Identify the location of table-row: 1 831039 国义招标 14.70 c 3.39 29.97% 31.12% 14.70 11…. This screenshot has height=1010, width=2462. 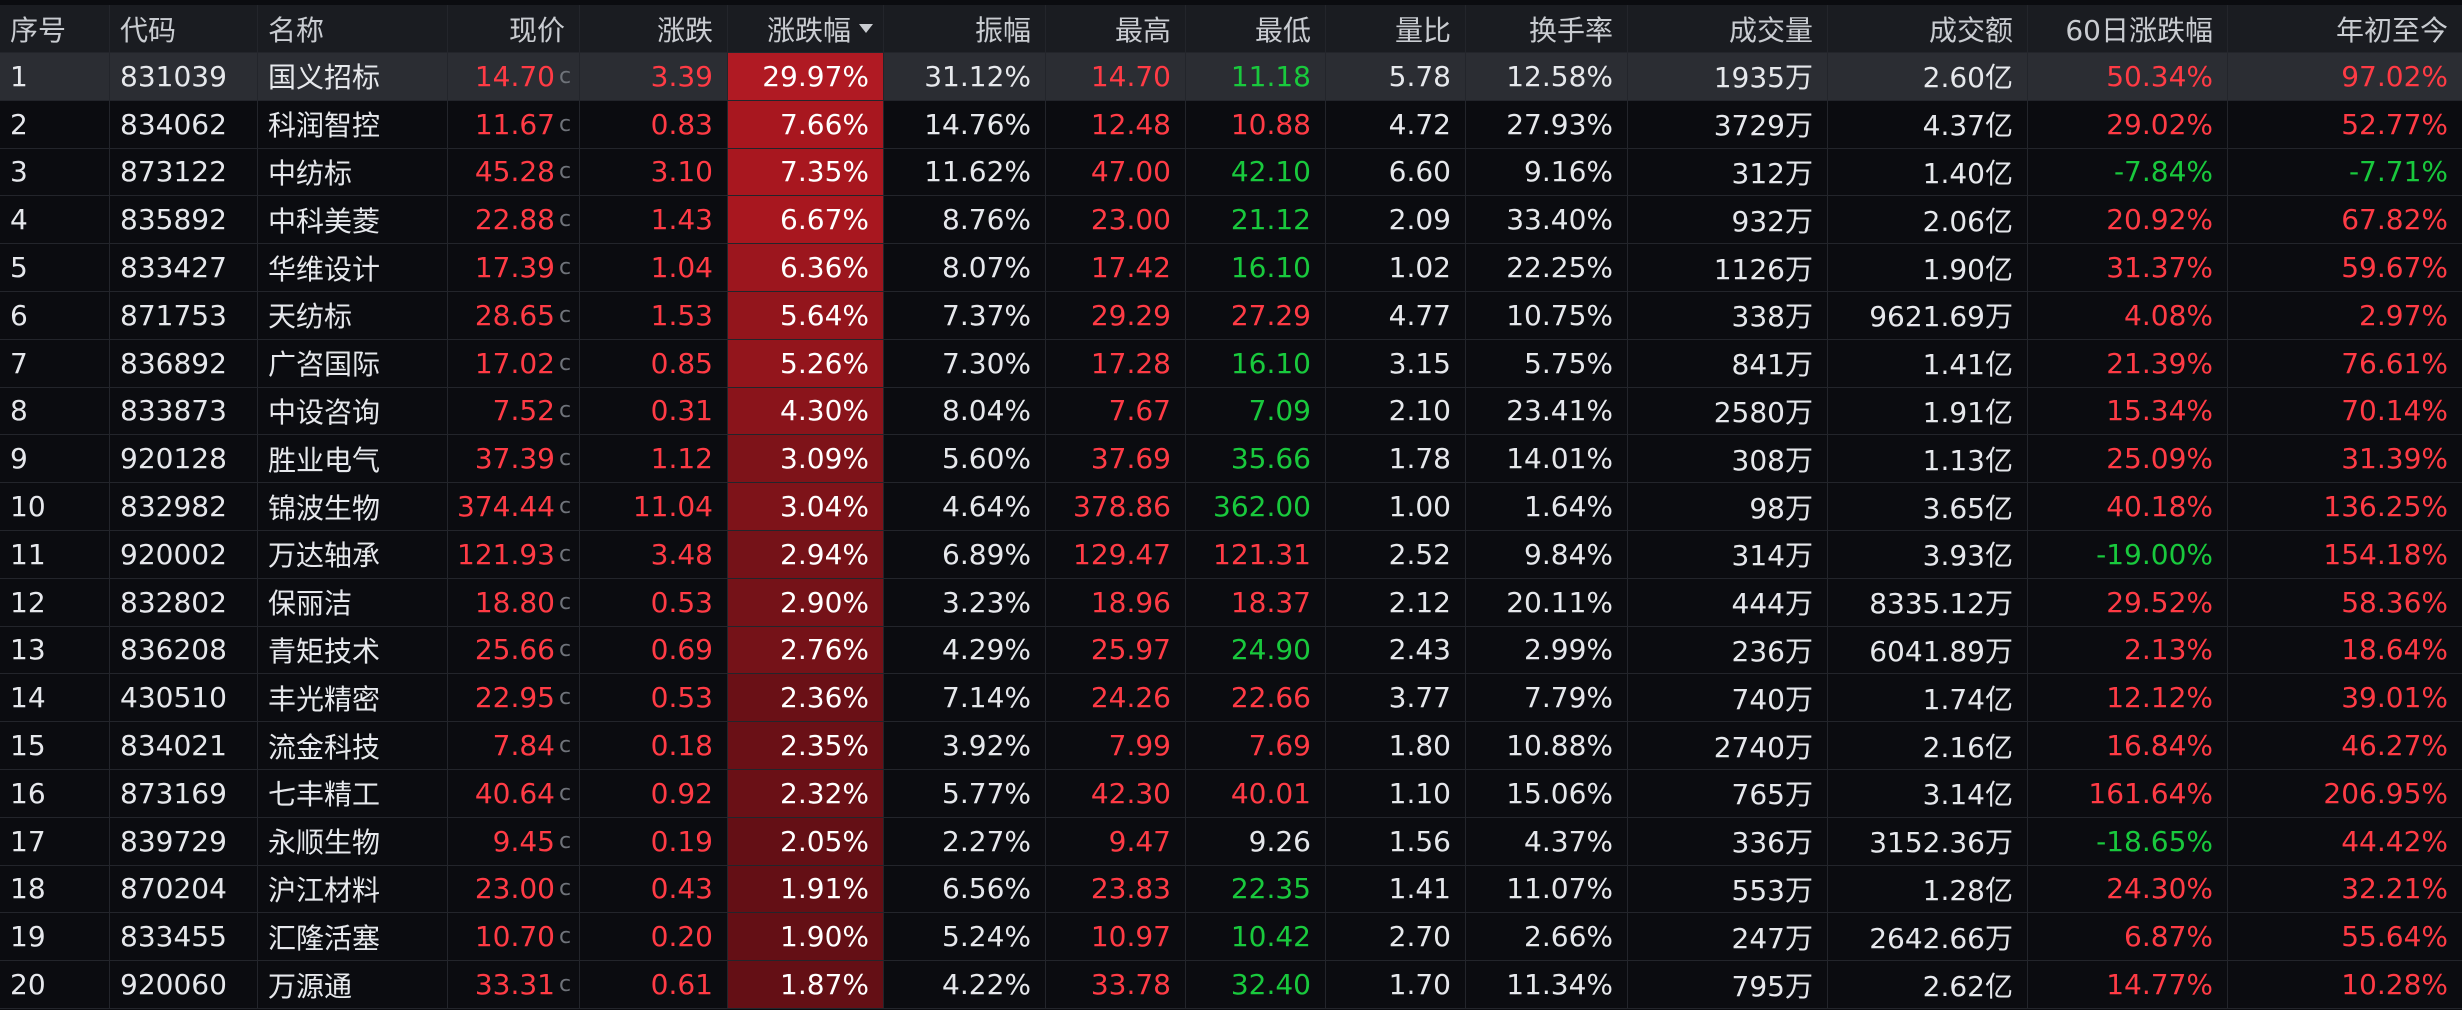
(1231, 77).